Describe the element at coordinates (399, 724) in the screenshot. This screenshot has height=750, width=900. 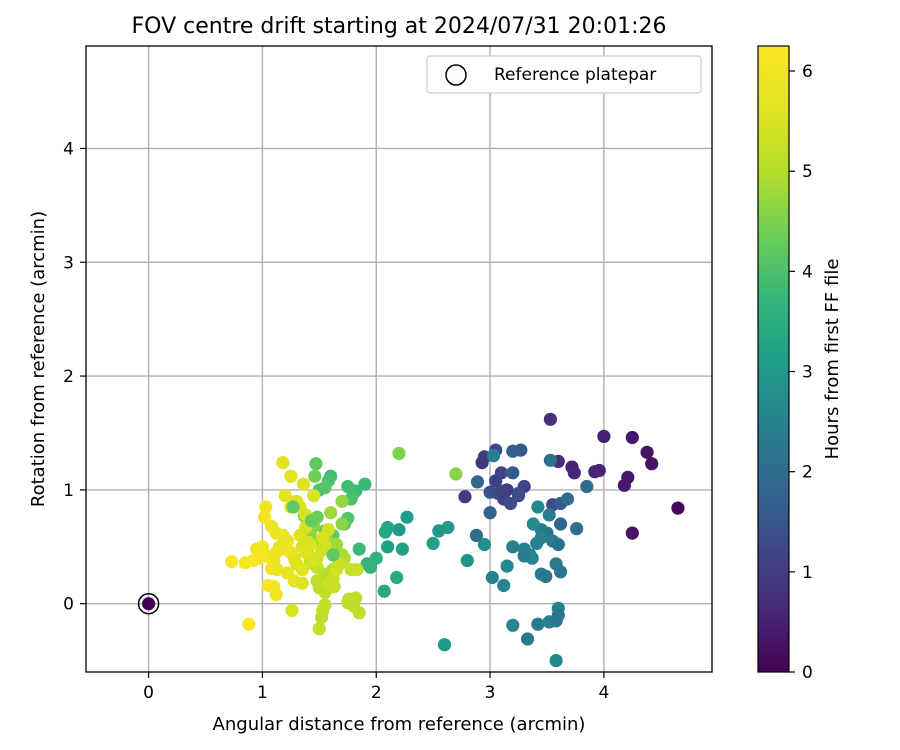
I see `x-axis-label: Angular distance from reference (arcmin)` at that location.